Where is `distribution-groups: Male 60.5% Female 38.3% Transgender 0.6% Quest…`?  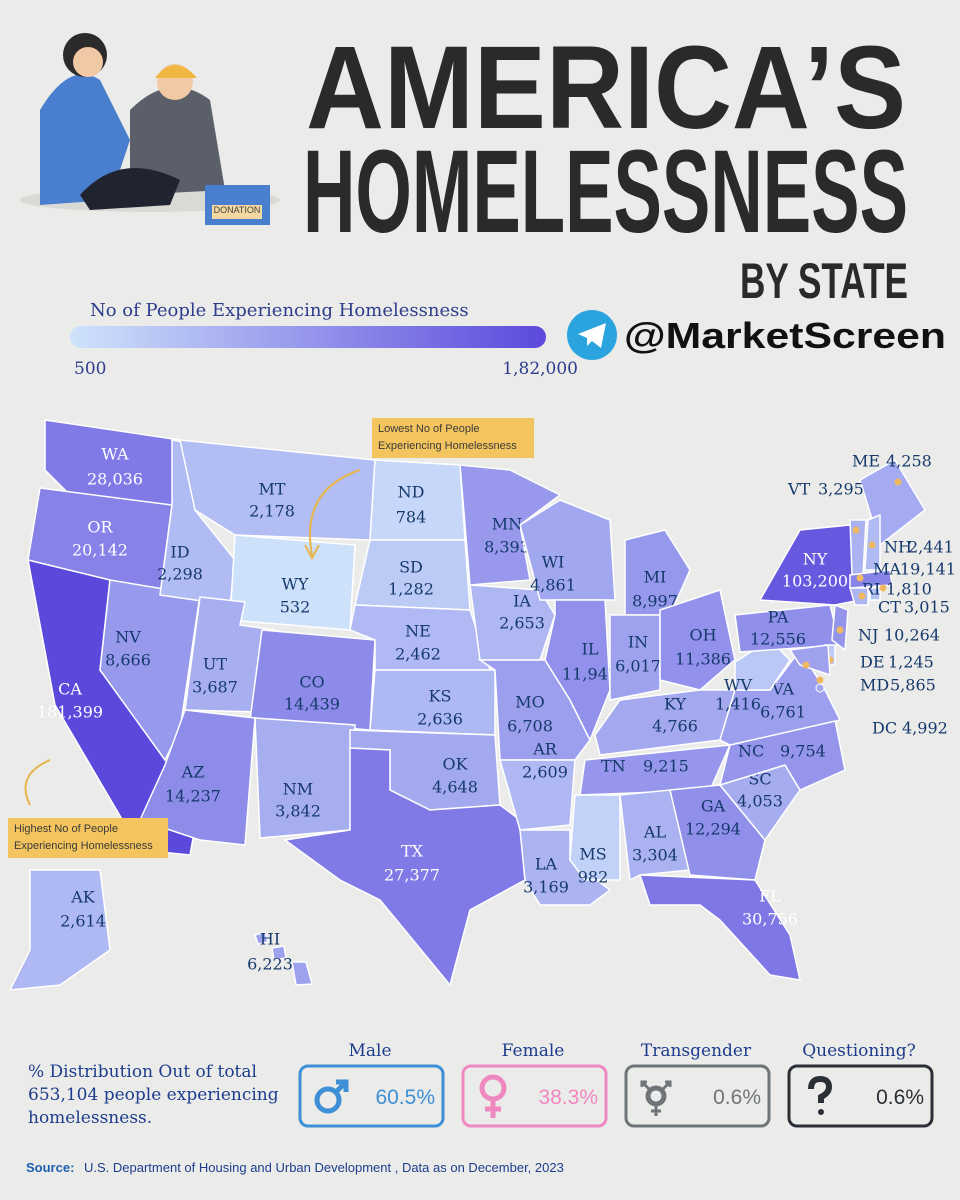
distribution-groups: Male 60.5% Female 38.3% Transgender 0.6% Quest… is located at coordinates (616, 1084).